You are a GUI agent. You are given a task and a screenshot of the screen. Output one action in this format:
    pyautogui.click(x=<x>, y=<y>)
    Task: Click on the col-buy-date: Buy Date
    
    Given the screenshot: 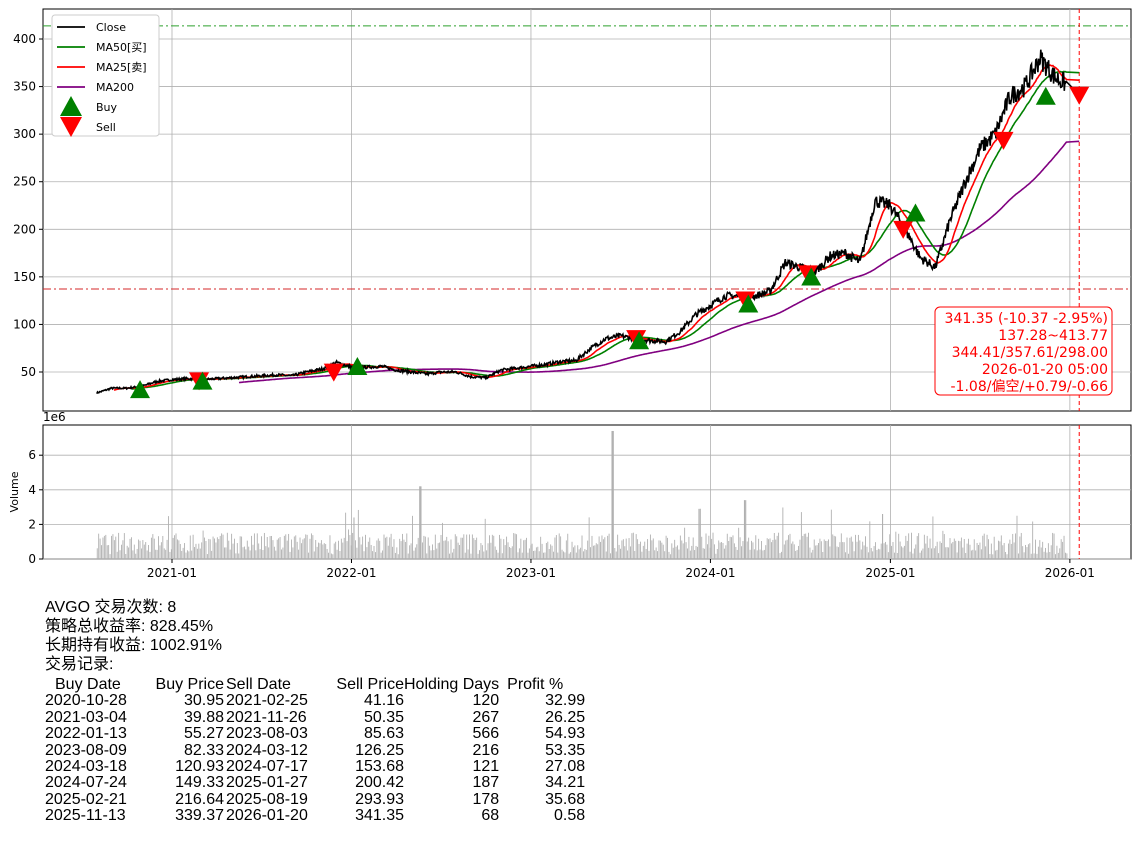 What is the action you would take?
    pyautogui.click(x=88, y=684)
    